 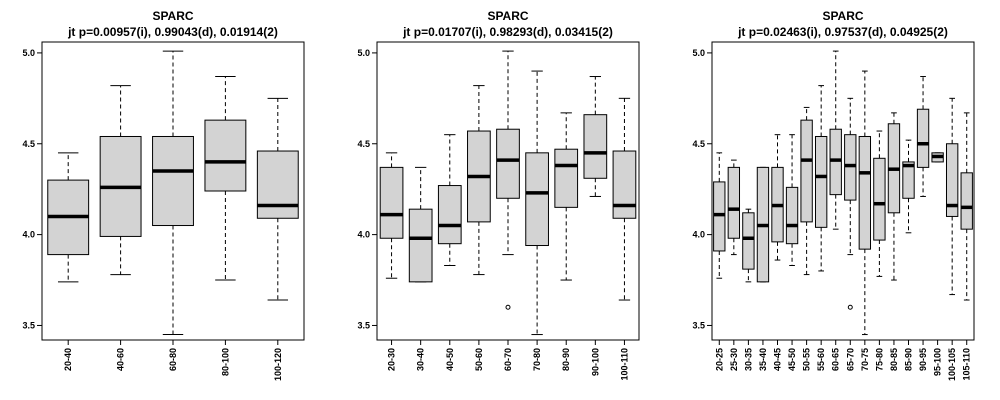 What do you see at coordinates (821, 359) in the screenshot?
I see `x-tick-label: 55-60` at bounding box center [821, 359].